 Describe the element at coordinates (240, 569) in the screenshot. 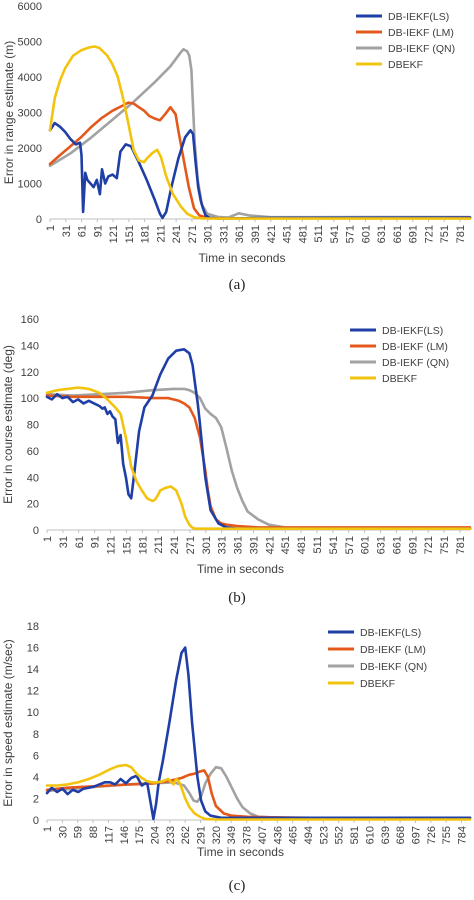

I see `x-axis-title-b: Time in seconds` at that location.